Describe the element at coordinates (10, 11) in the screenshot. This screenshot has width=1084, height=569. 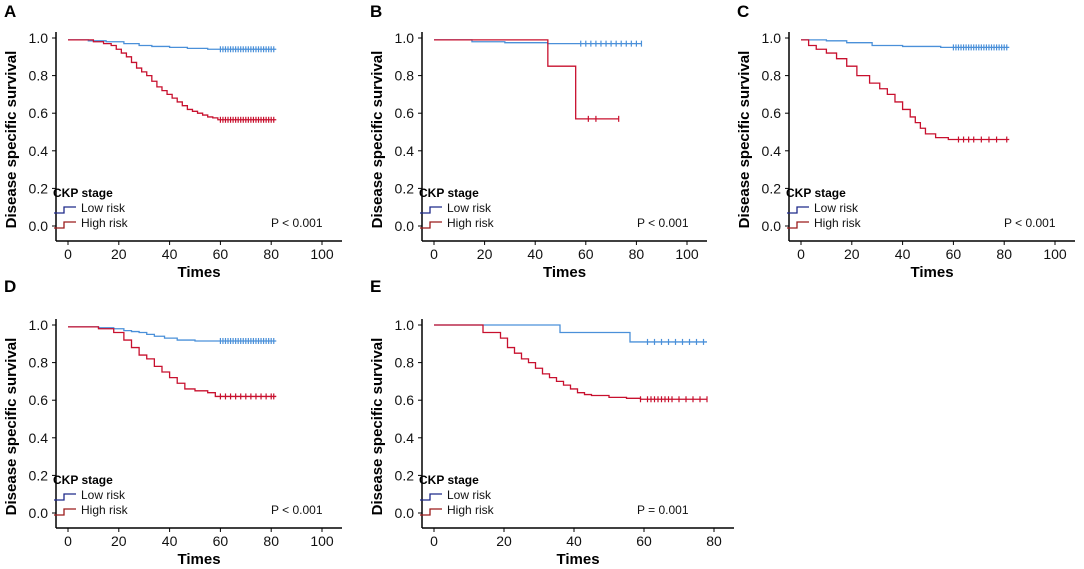
I see `panel-letter: A` at that location.